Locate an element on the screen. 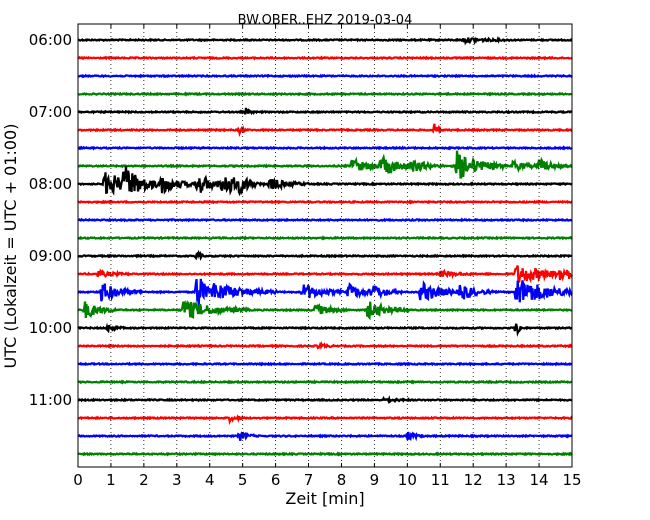  x-tick-label: 2 is located at coordinates (144, 480).